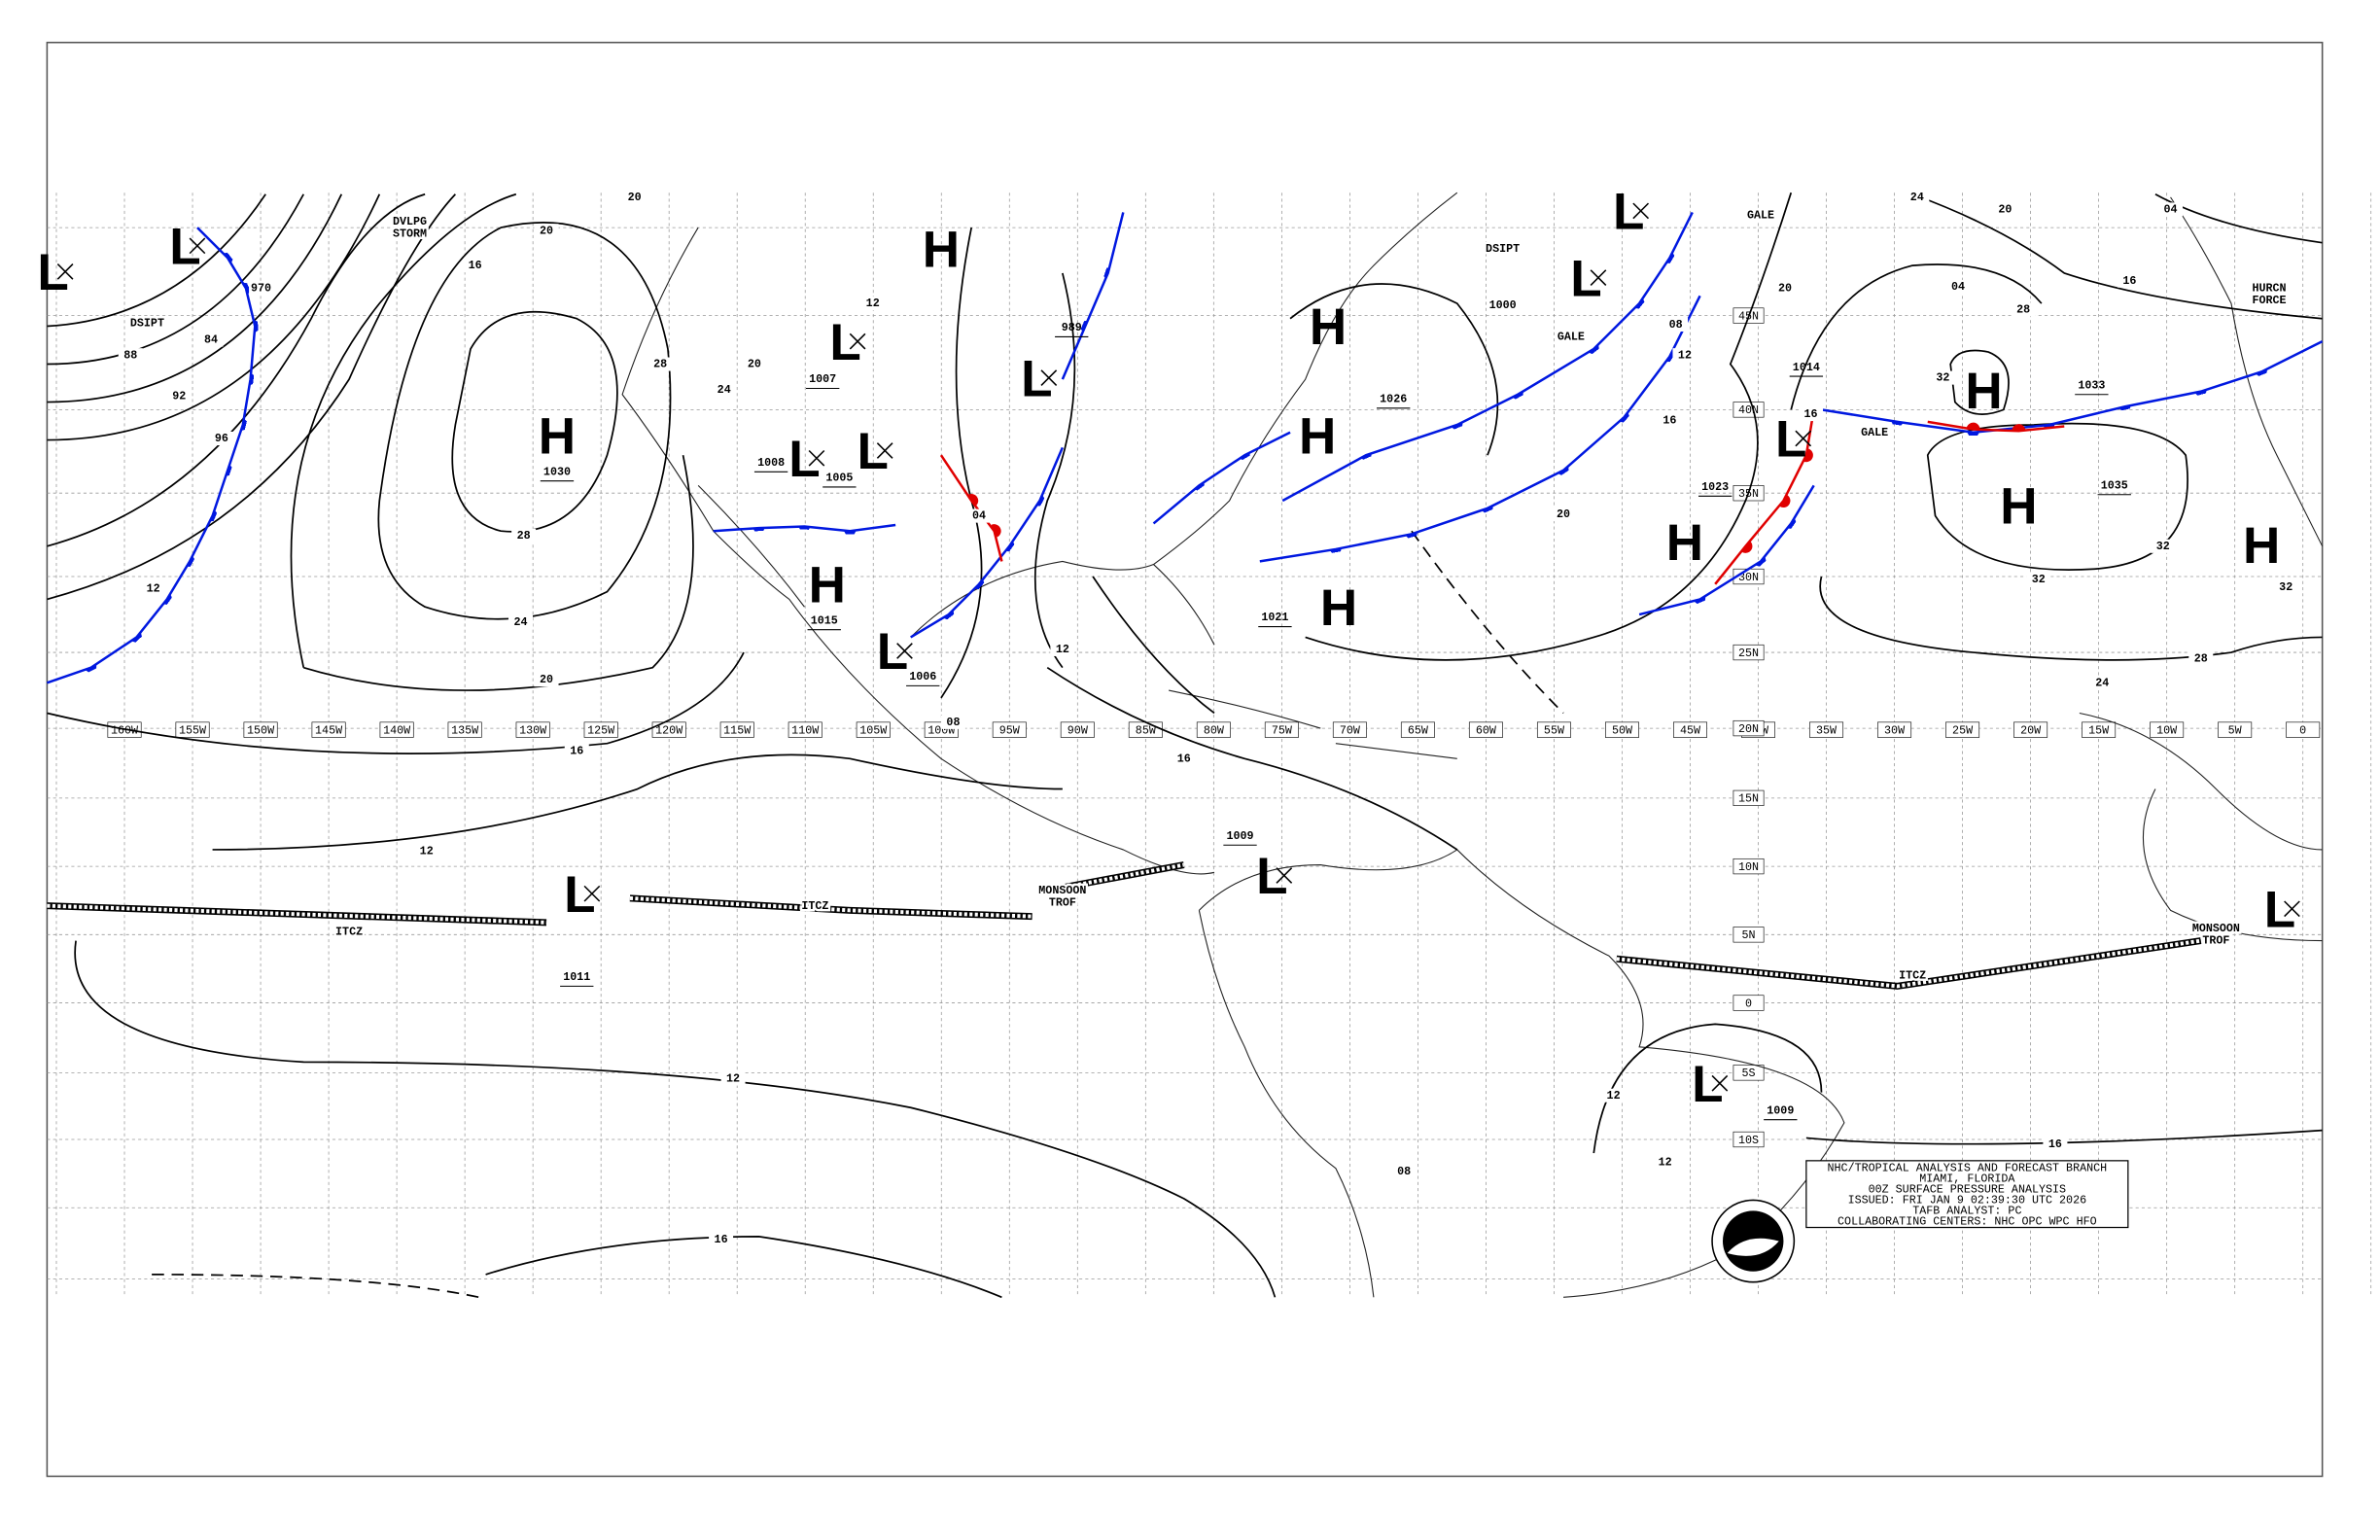  I want to click on isobar-label: 24, so click(1917, 197).